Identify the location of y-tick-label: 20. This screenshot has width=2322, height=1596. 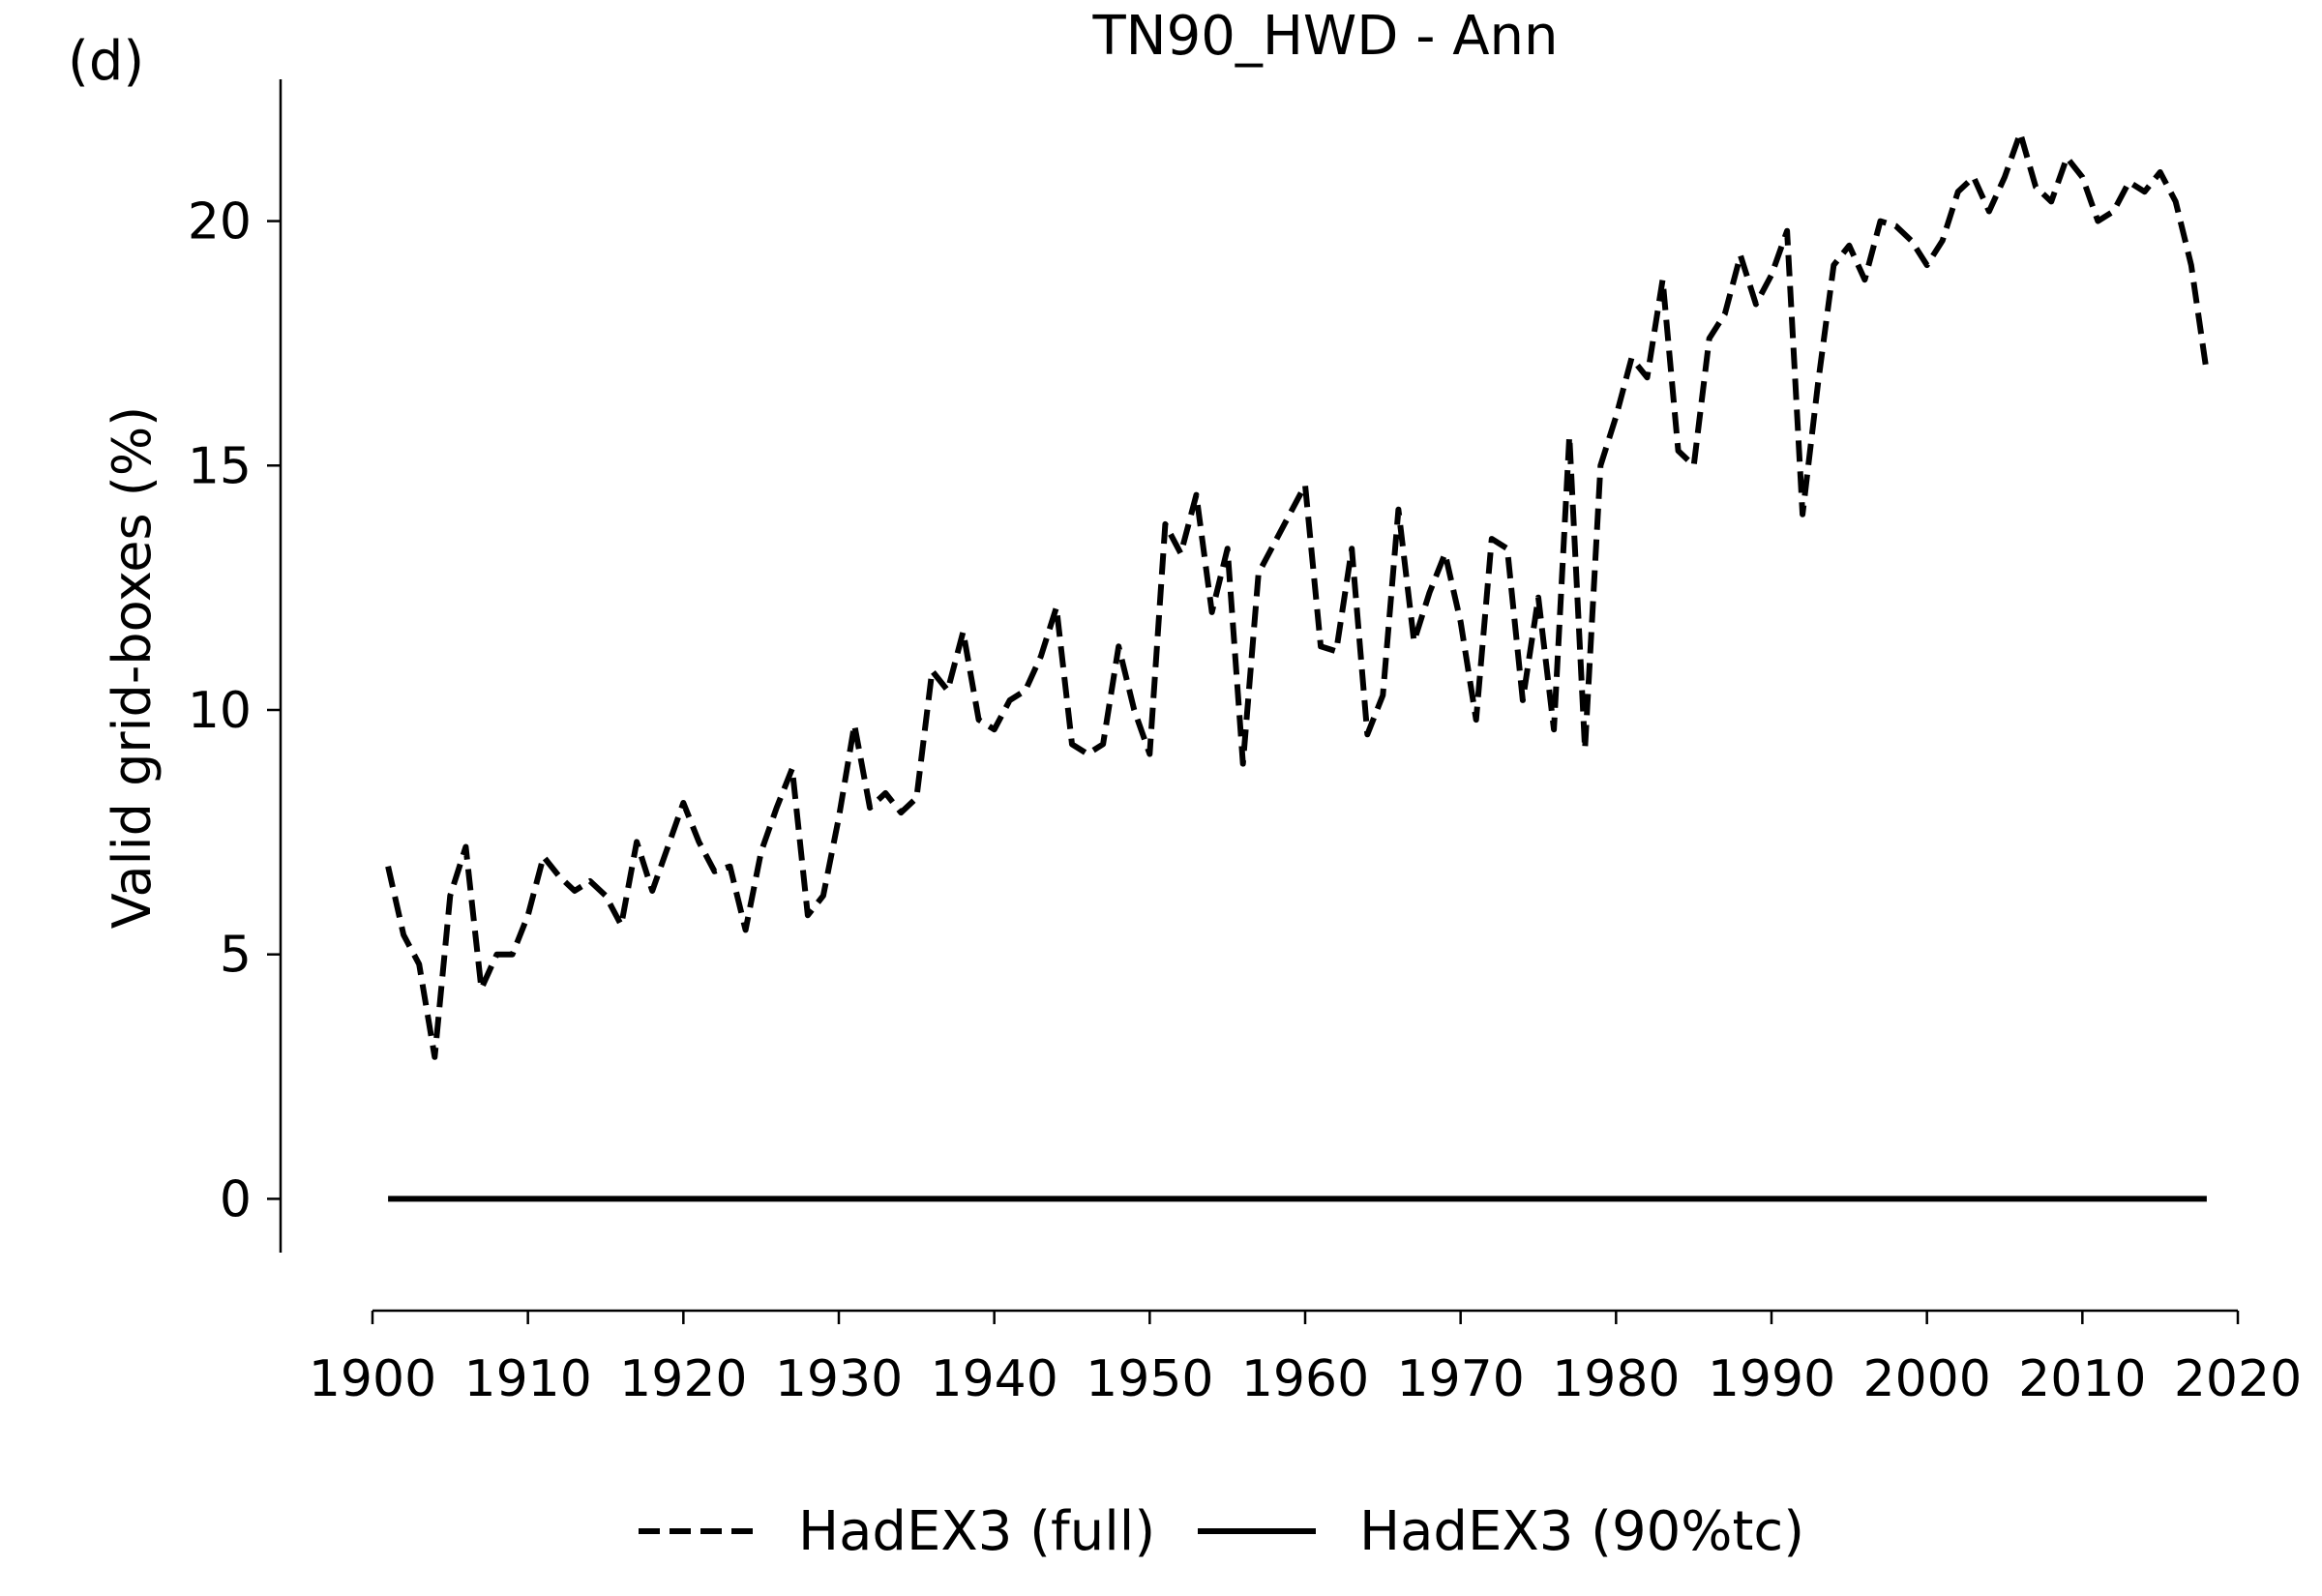
(220, 222).